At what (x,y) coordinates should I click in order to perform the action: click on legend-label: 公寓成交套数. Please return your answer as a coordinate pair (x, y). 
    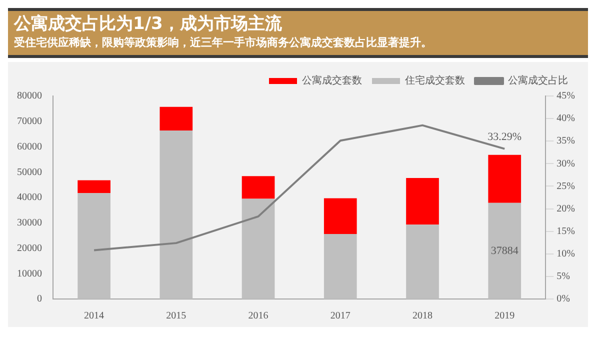
    Looking at the image, I should click on (332, 80).